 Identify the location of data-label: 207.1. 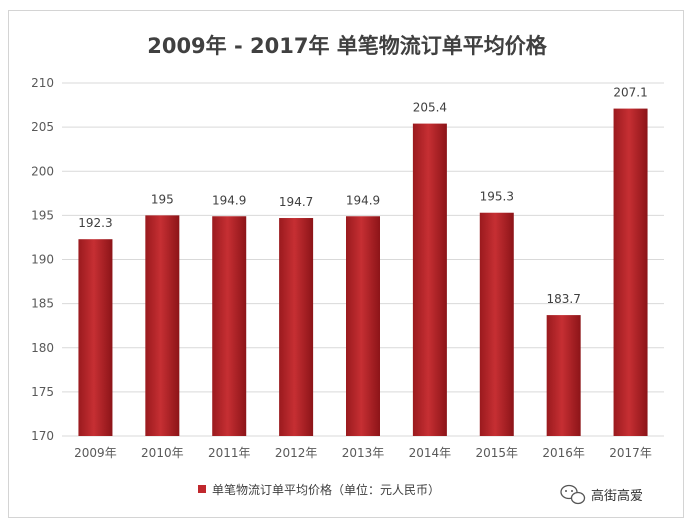
(630, 93).